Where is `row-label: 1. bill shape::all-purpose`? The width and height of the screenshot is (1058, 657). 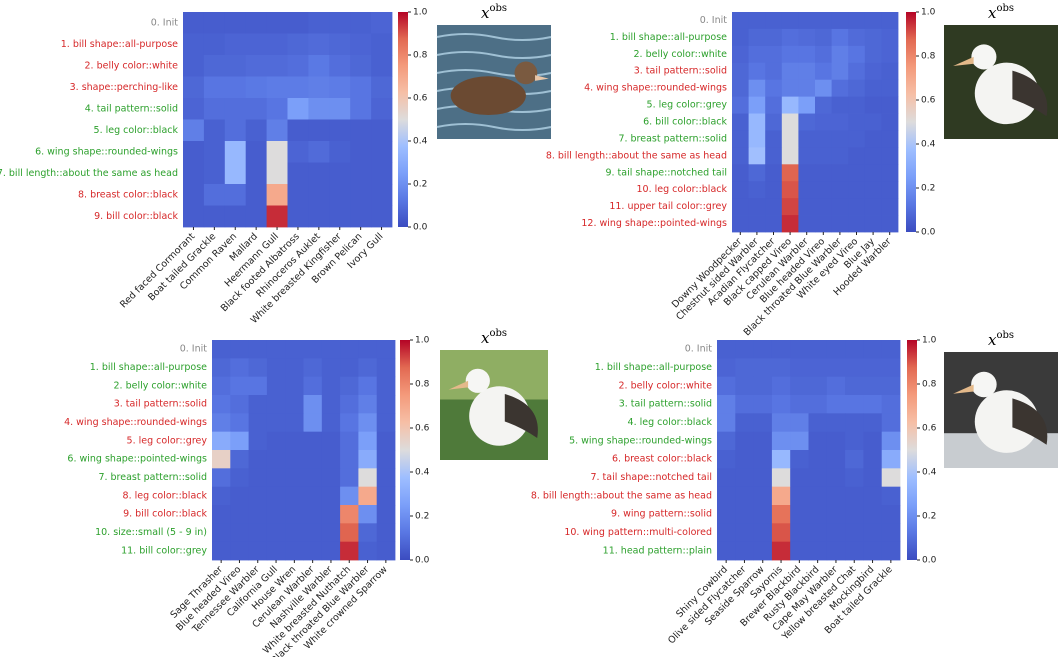 row-label: 1. bill shape::all-purpose is located at coordinates (668, 37).